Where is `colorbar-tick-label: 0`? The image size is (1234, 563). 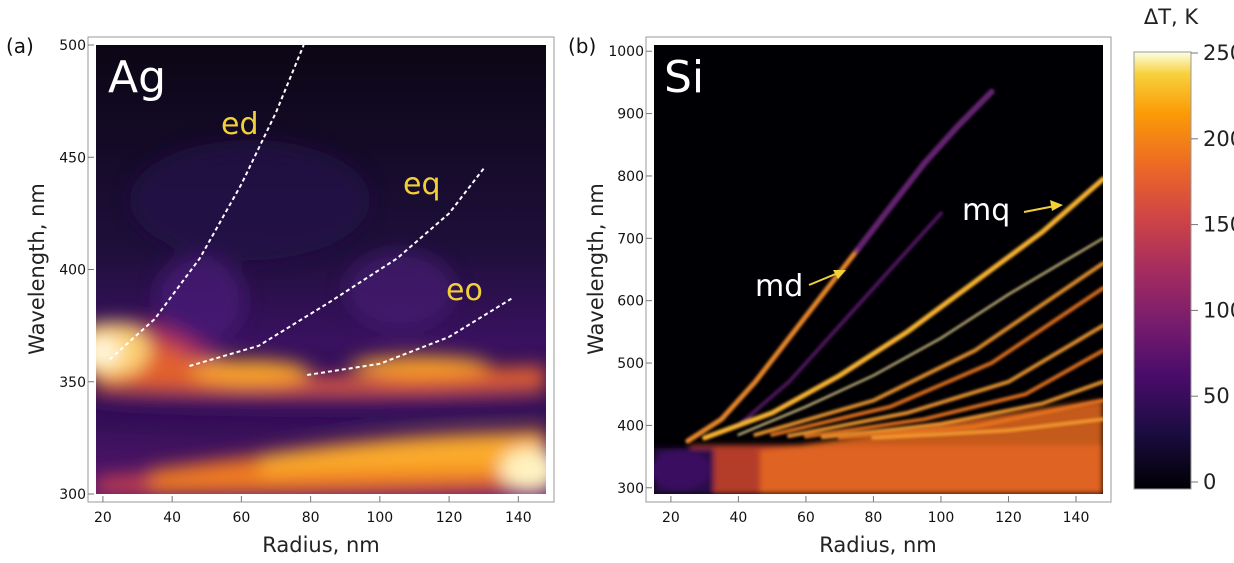 colorbar-tick-label: 0 is located at coordinates (1209, 482).